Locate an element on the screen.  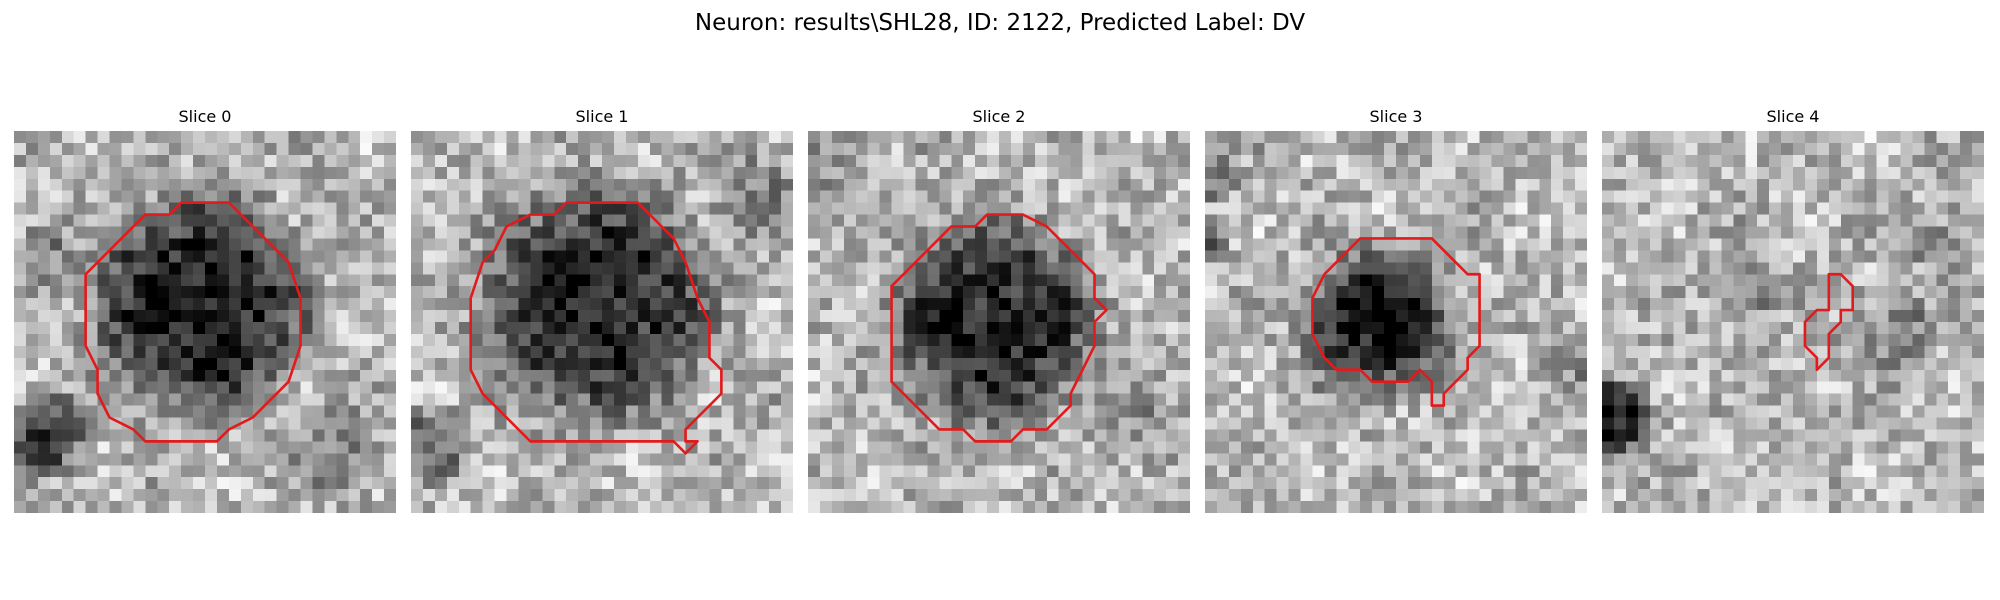
slice-panel-3: Slice 3 is located at coordinates (1396, 309).